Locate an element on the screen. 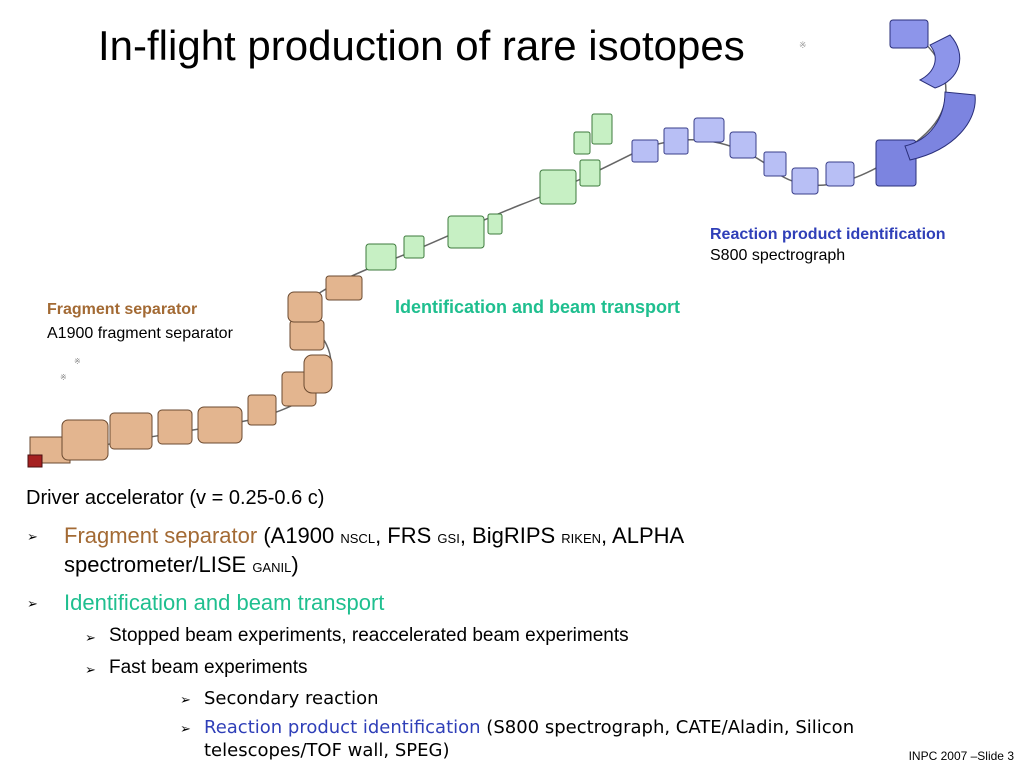  lab-abbrev: GSI is located at coordinates (448, 538).